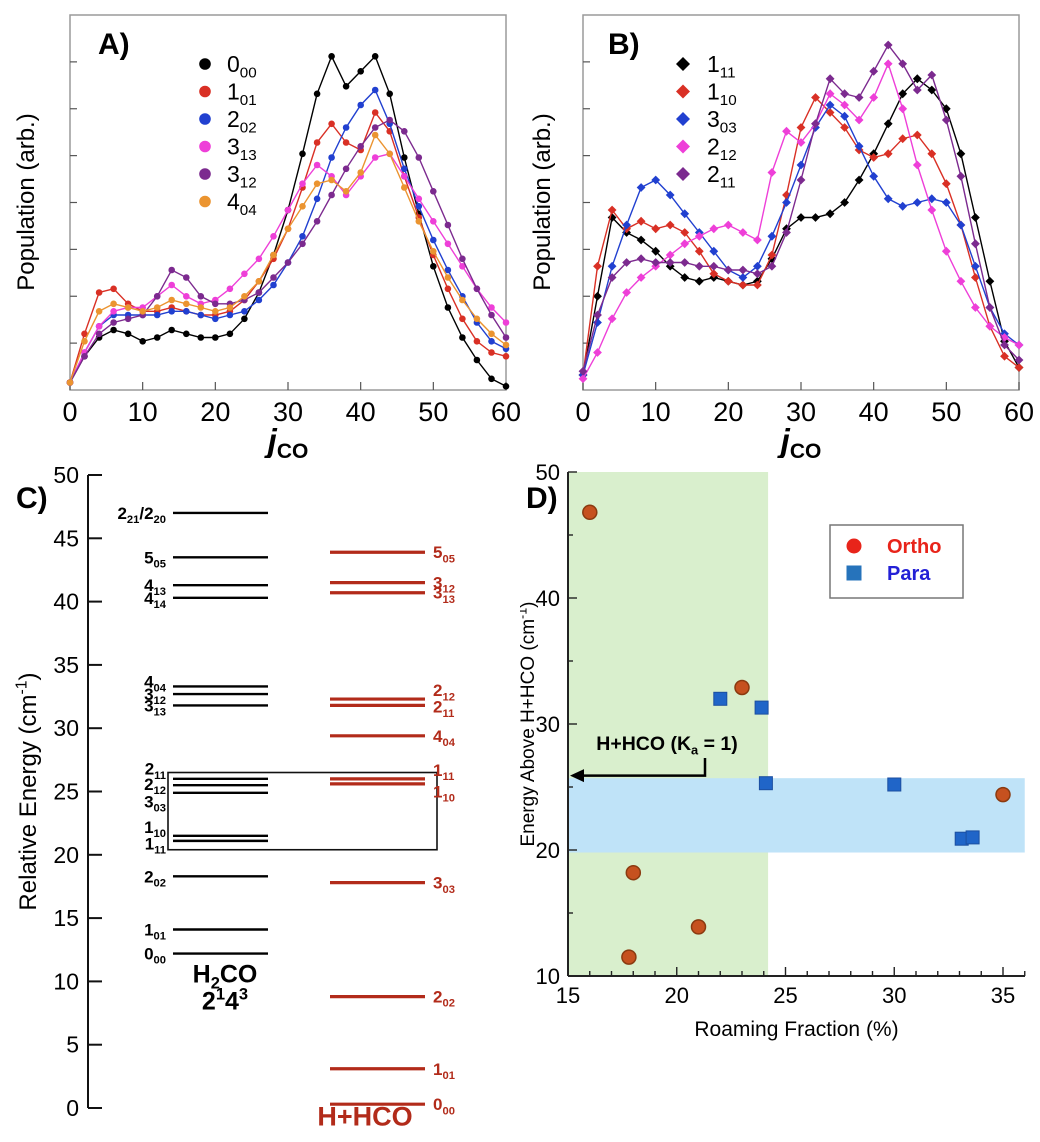 This screenshot has height=1142, width=1040. Describe the element at coordinates (443, 772) in the screenshot. I see `hhco-level-label: 111` at that location.